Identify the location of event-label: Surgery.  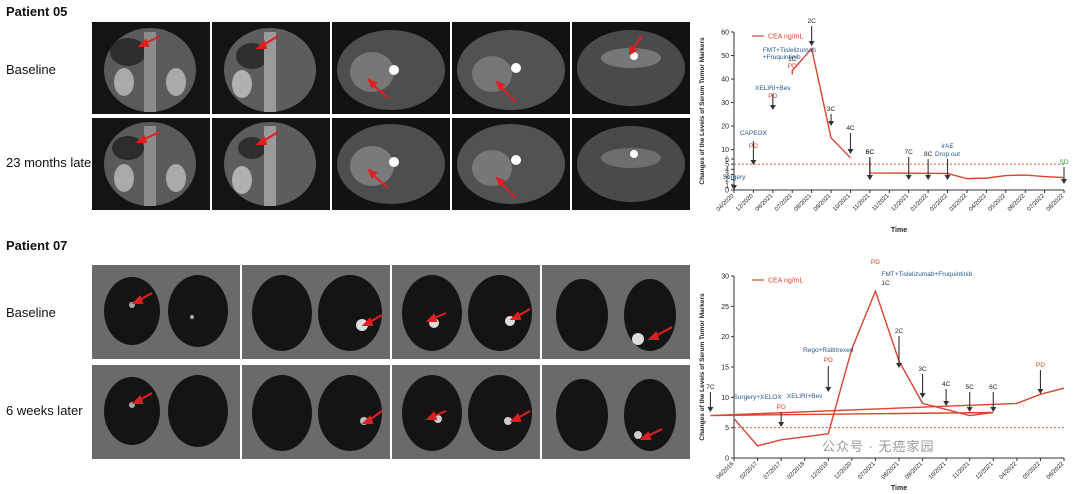
(735, 177).